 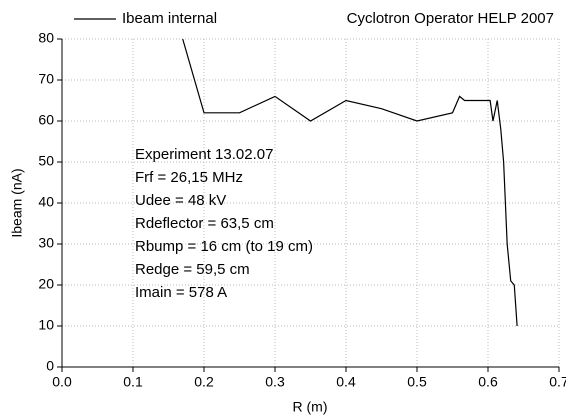 What do you see at coordinates (204, 223) in the screenshot?
I see `annotation: Rdeflector = 63,5 cm` at bounding box center [204, 223].